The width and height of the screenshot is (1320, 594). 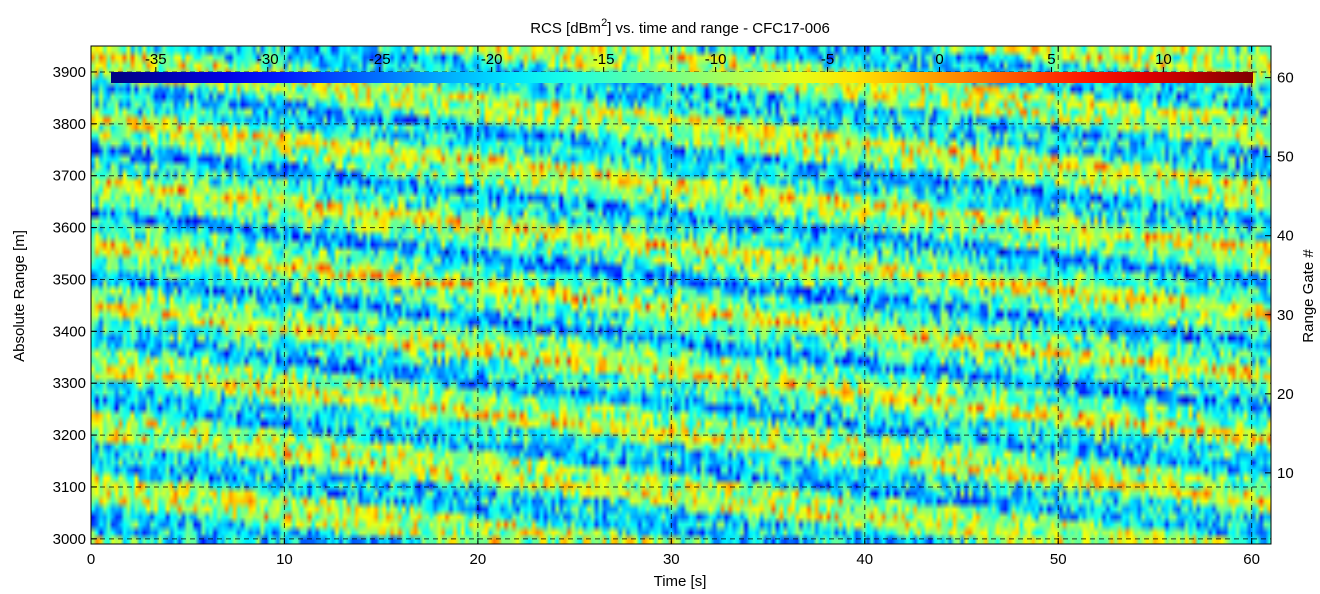 I want to click on colorbar-ticks: -35 -30 -25 -20 -15 -10 -5 0 5 10, so click(x=658, y=61).